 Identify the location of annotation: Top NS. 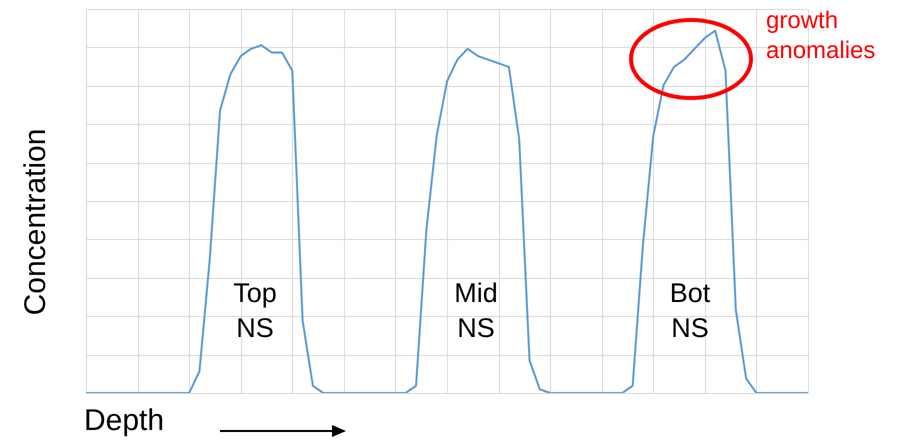
(255, 311).